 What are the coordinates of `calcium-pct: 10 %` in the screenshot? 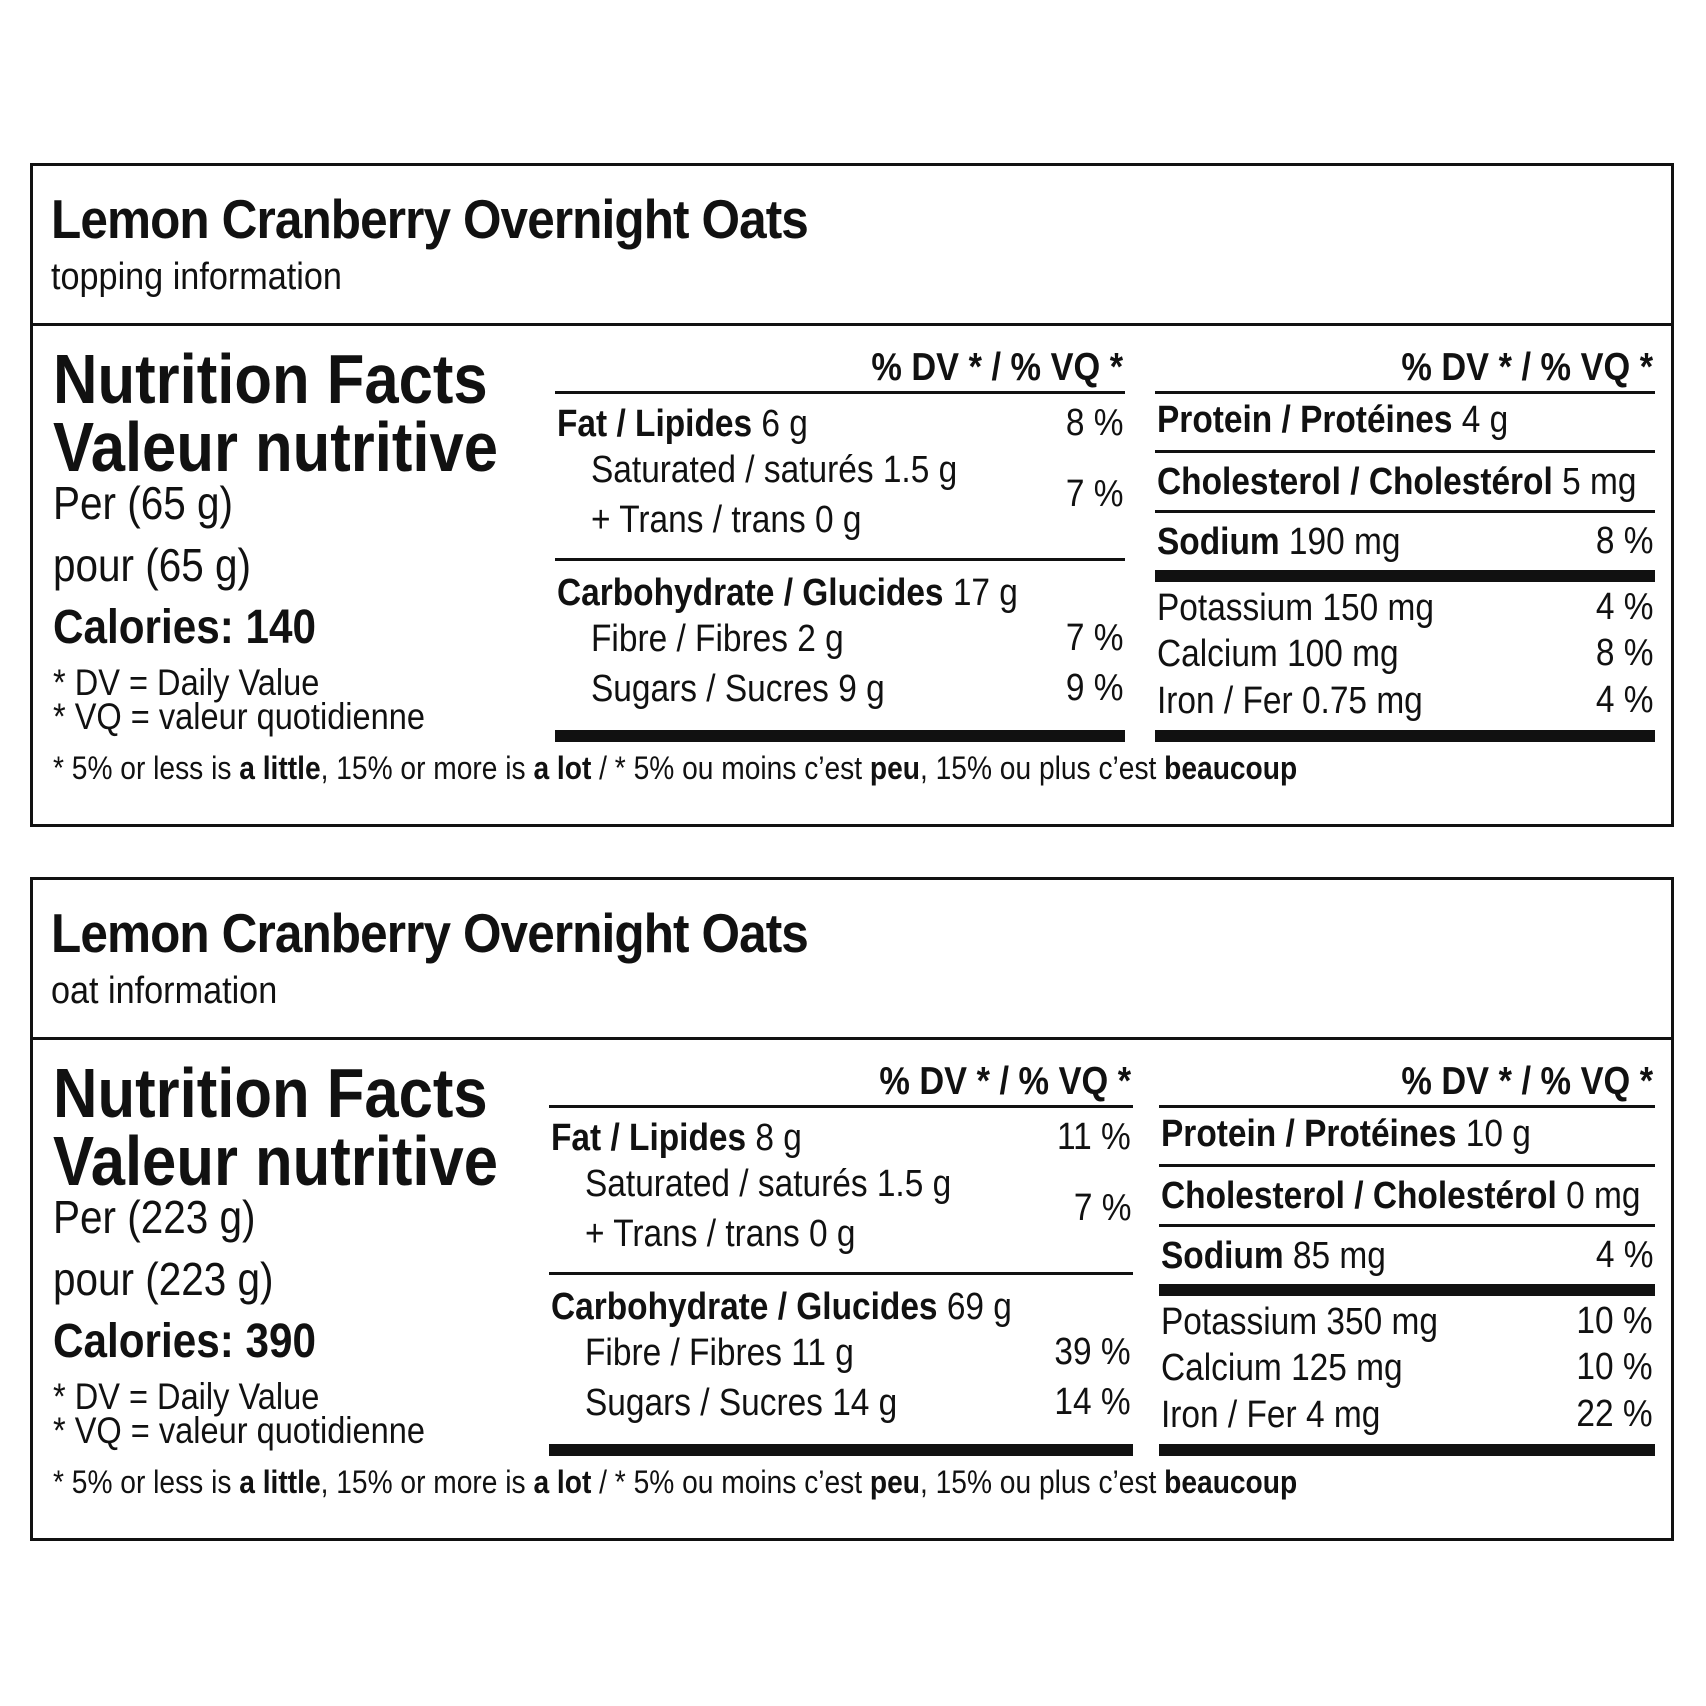 It's located at (1614, 1367).